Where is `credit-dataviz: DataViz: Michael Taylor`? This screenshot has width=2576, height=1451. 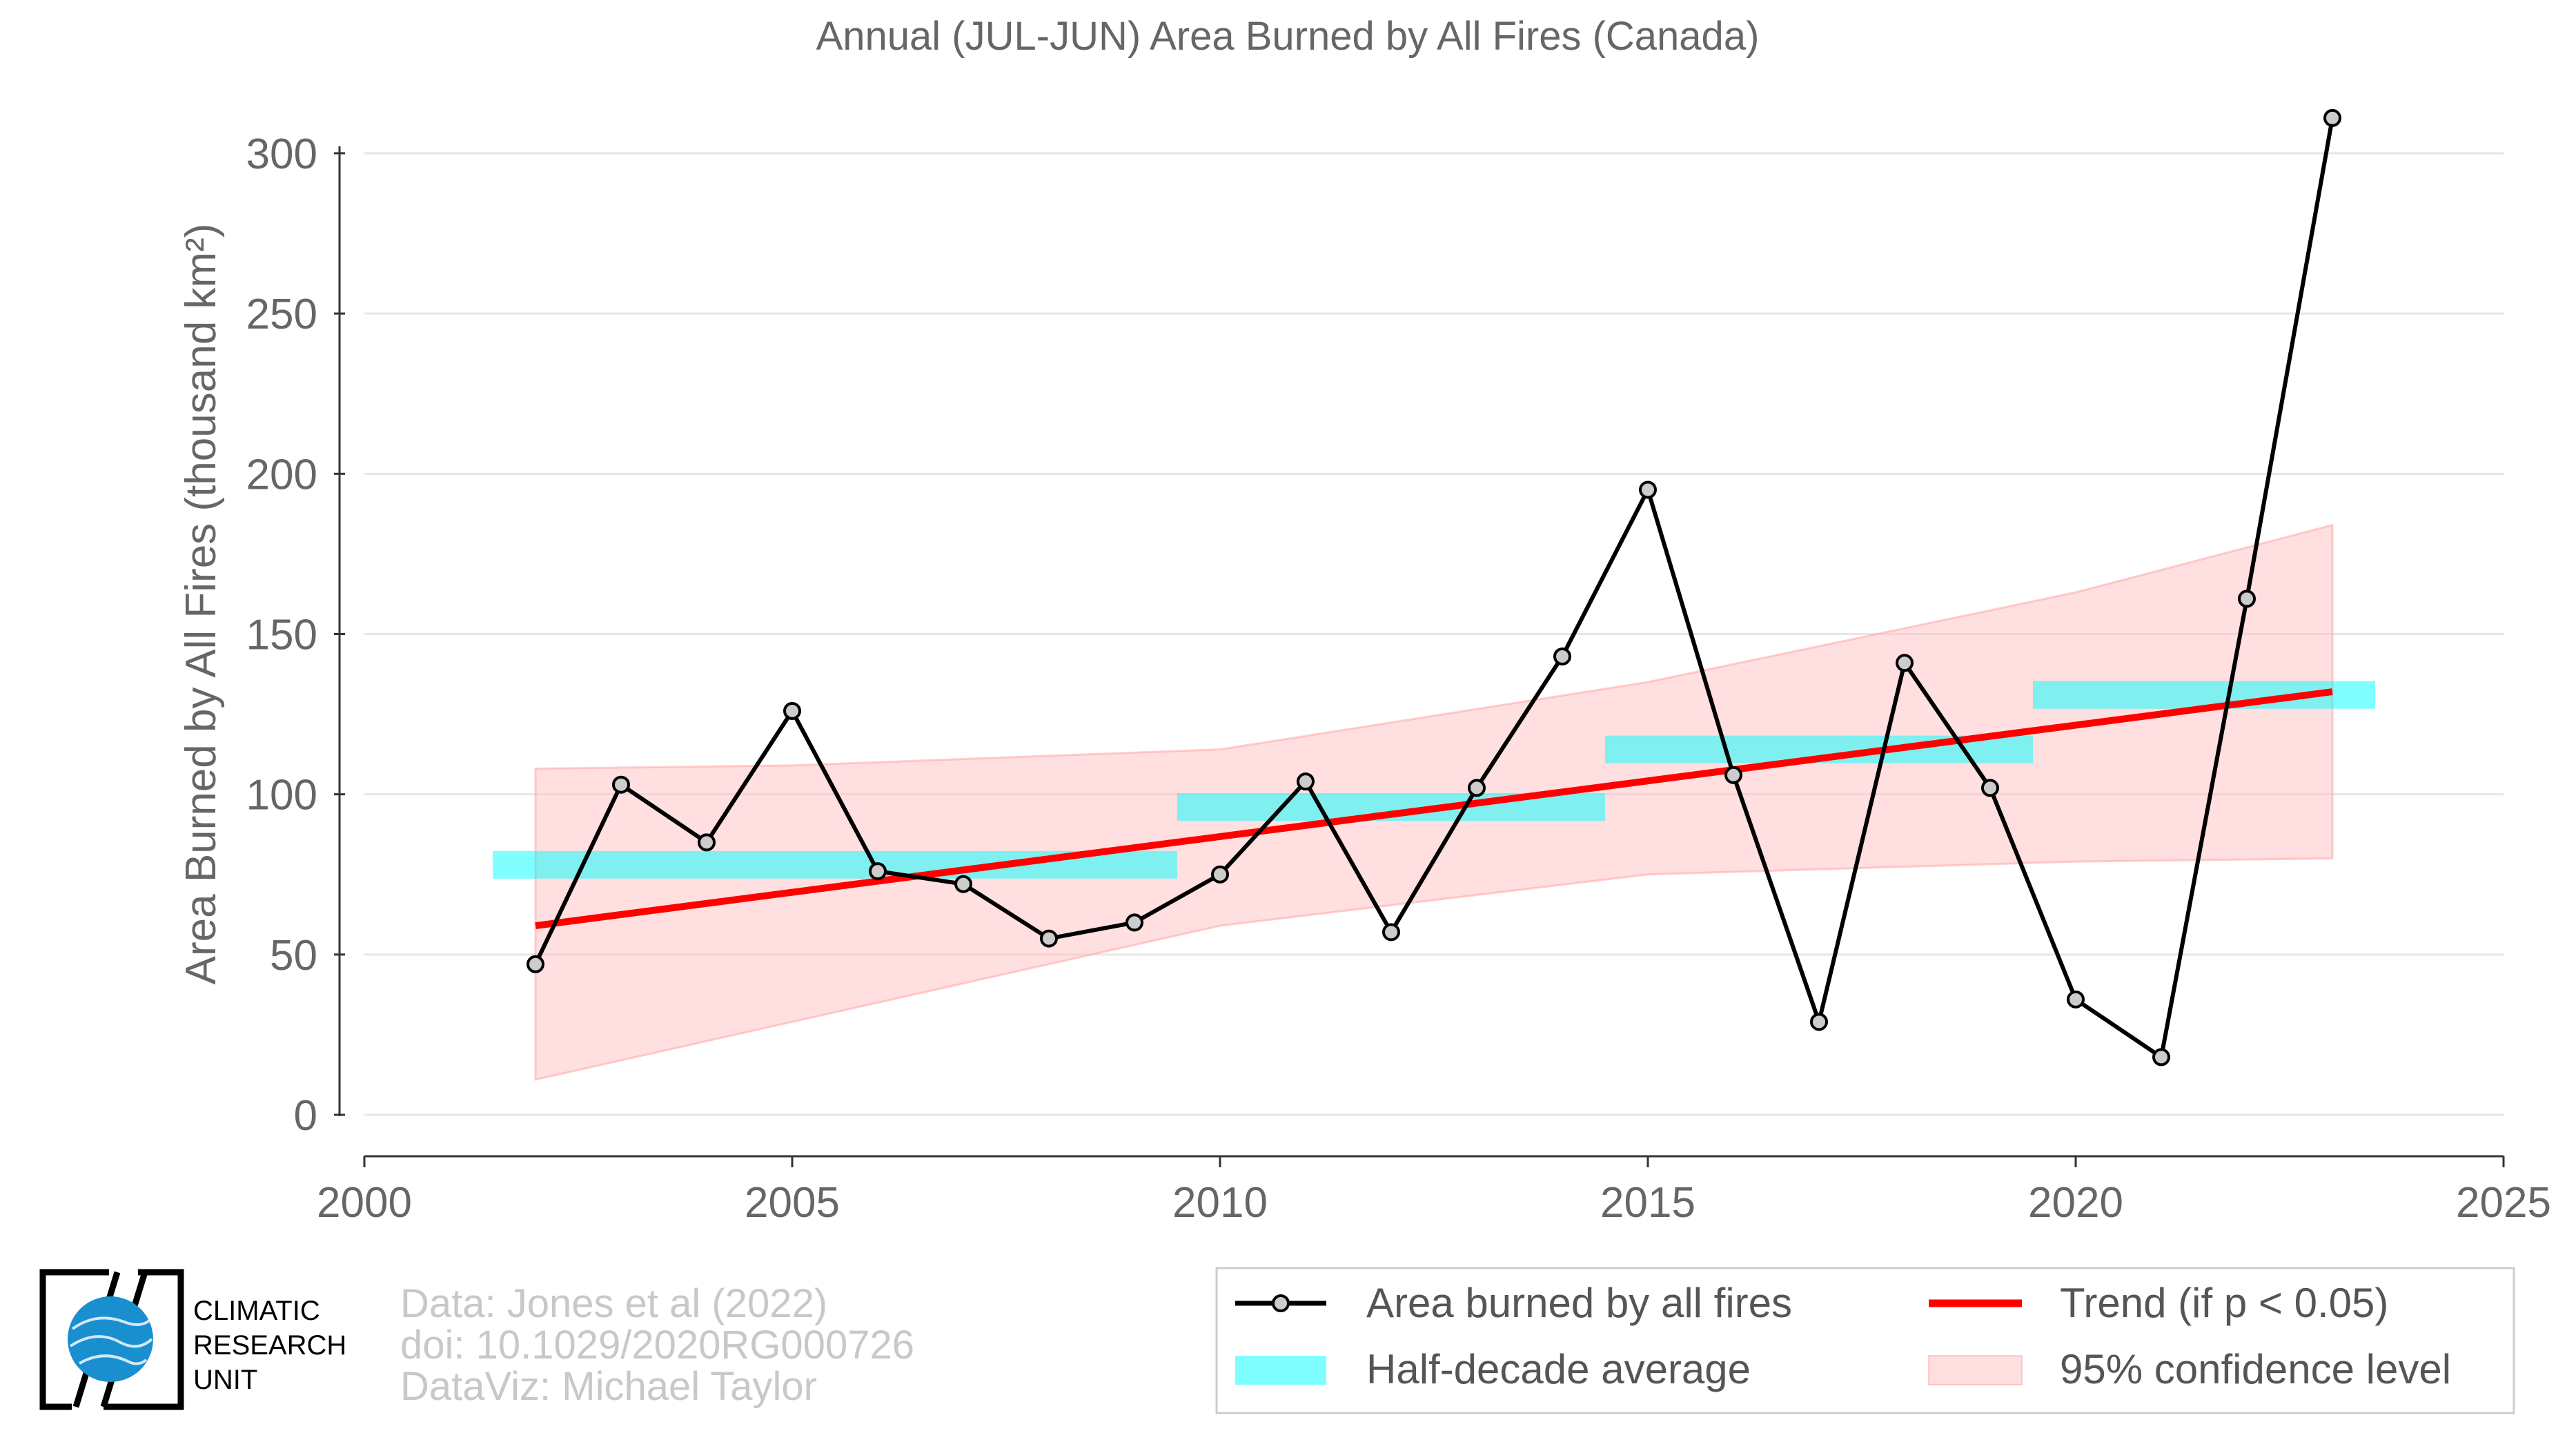
credit-dataviz: DataViz: Michael Taylor is located at coordinates (608, 1386).